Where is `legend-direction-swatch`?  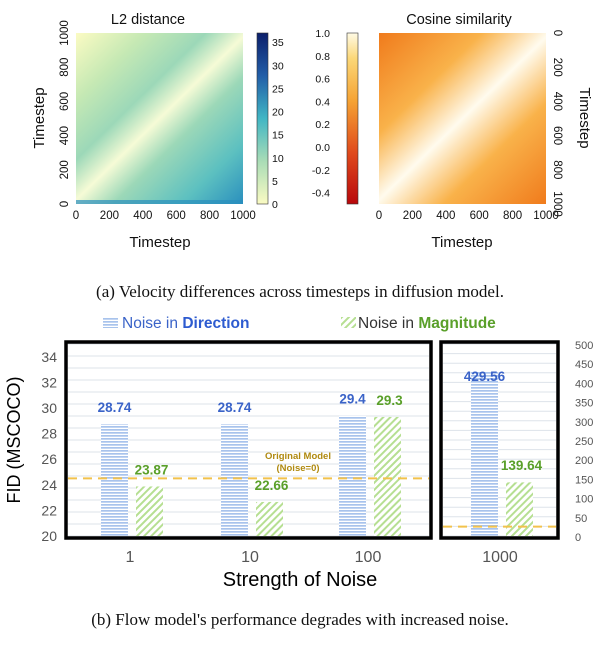 legend-direction-swatch is located at coordinates (110, 322).